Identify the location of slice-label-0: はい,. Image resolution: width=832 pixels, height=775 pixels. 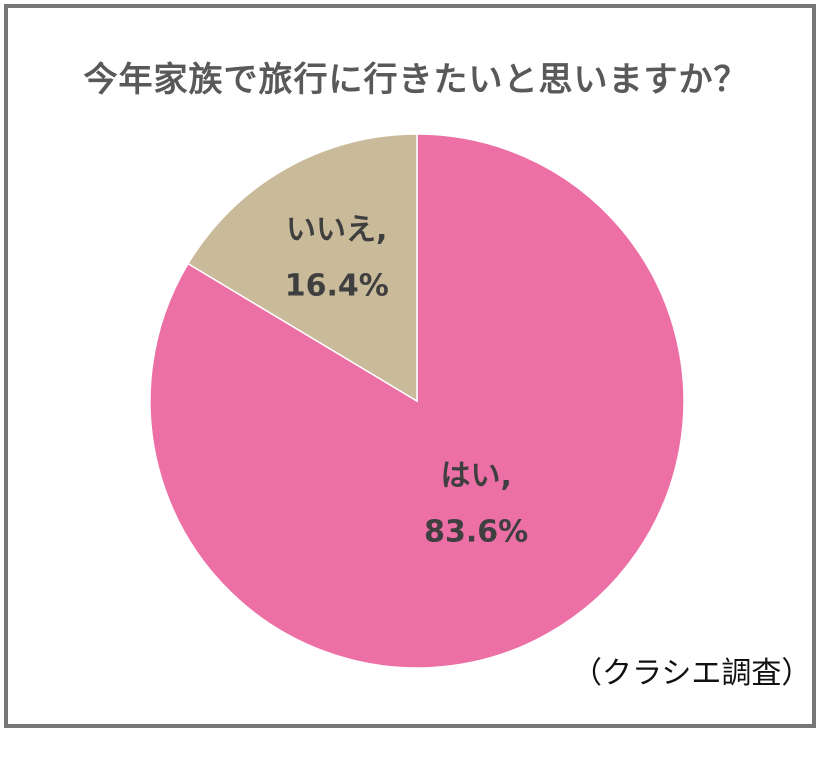
(475, 476).